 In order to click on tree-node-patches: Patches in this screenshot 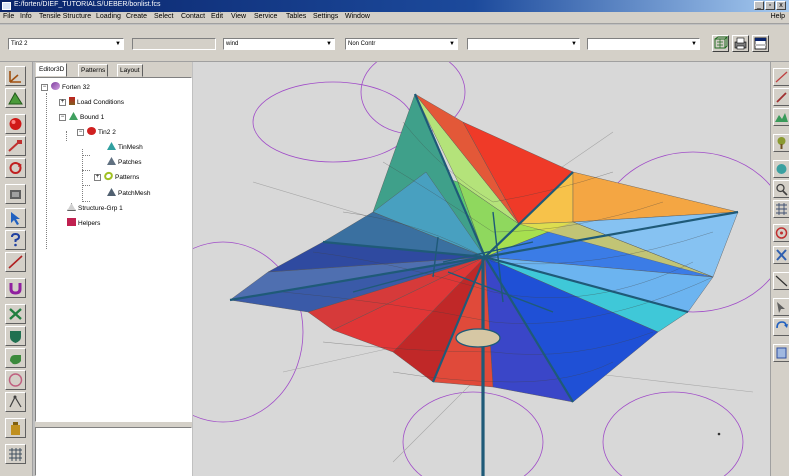, I will do `click(124, 162)`.